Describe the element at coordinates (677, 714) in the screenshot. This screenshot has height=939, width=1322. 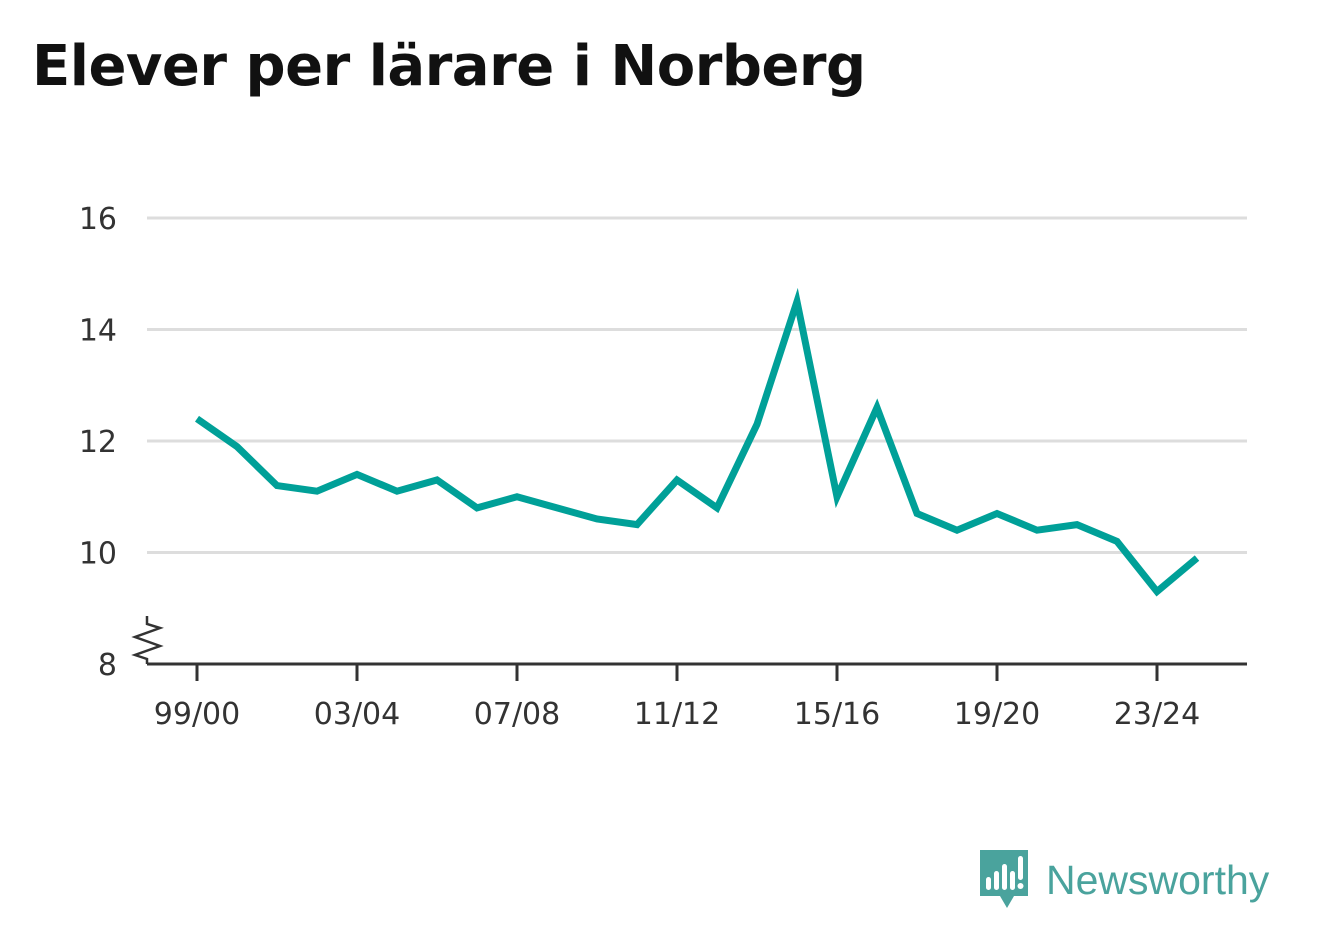
I see `x-tick-label: 11/12` at that location.